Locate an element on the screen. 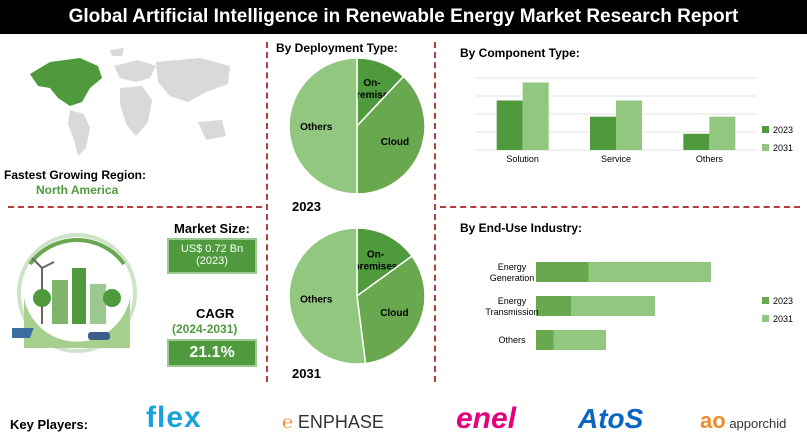  pie-chart-2023: On-premises Cloud Others is located at coordinates (357, 126).